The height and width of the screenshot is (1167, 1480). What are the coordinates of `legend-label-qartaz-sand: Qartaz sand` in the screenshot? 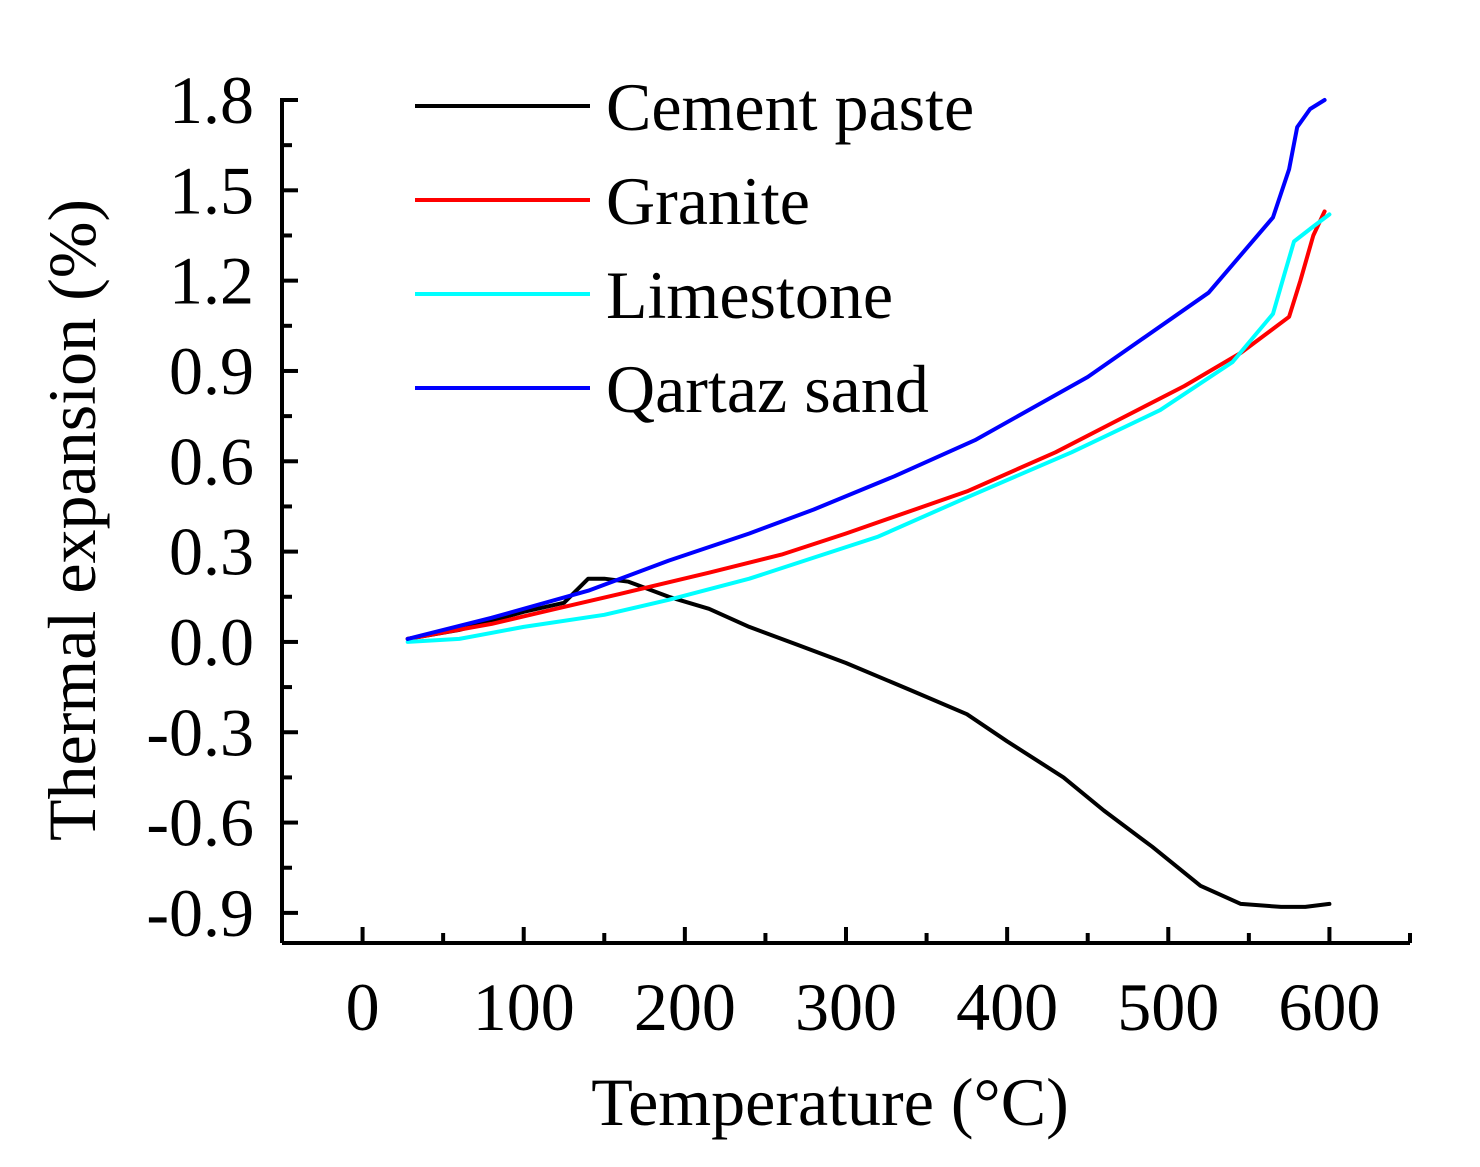 It's located at (767, 389).